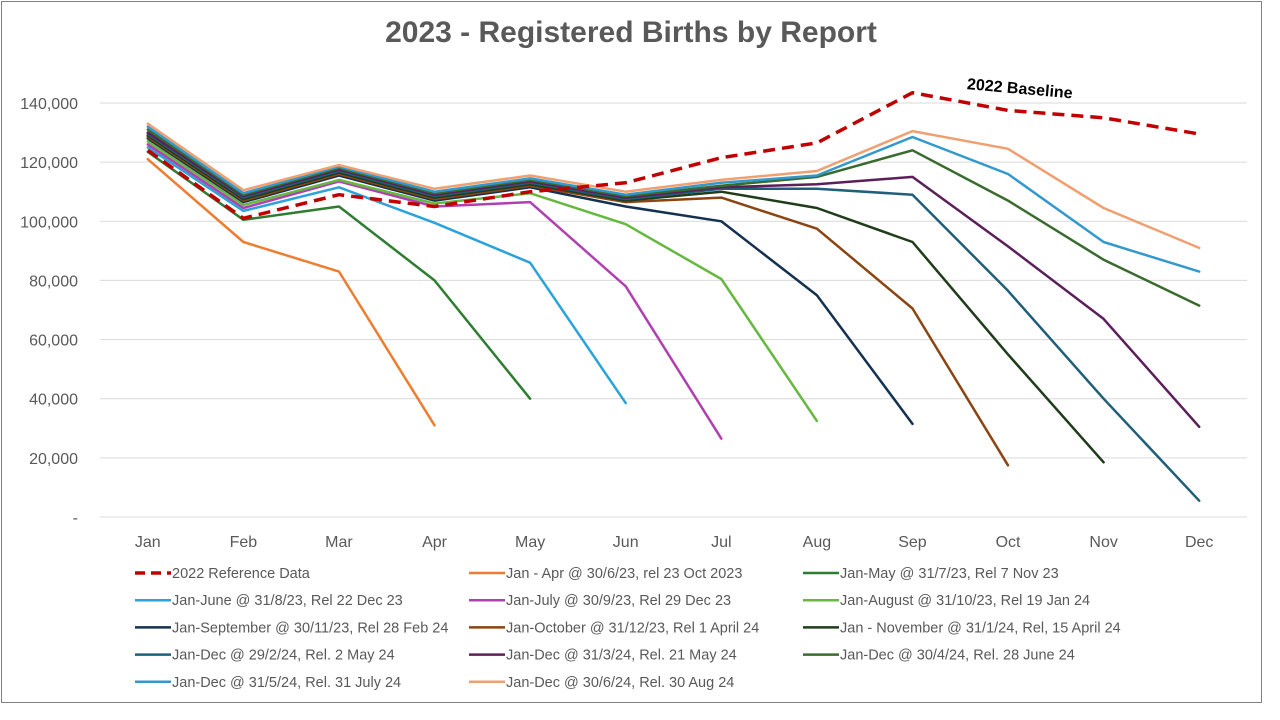  Describe the element at coordinates (1008, 542) in the screenshot. I see `x-tick-label: Oct` at that location.